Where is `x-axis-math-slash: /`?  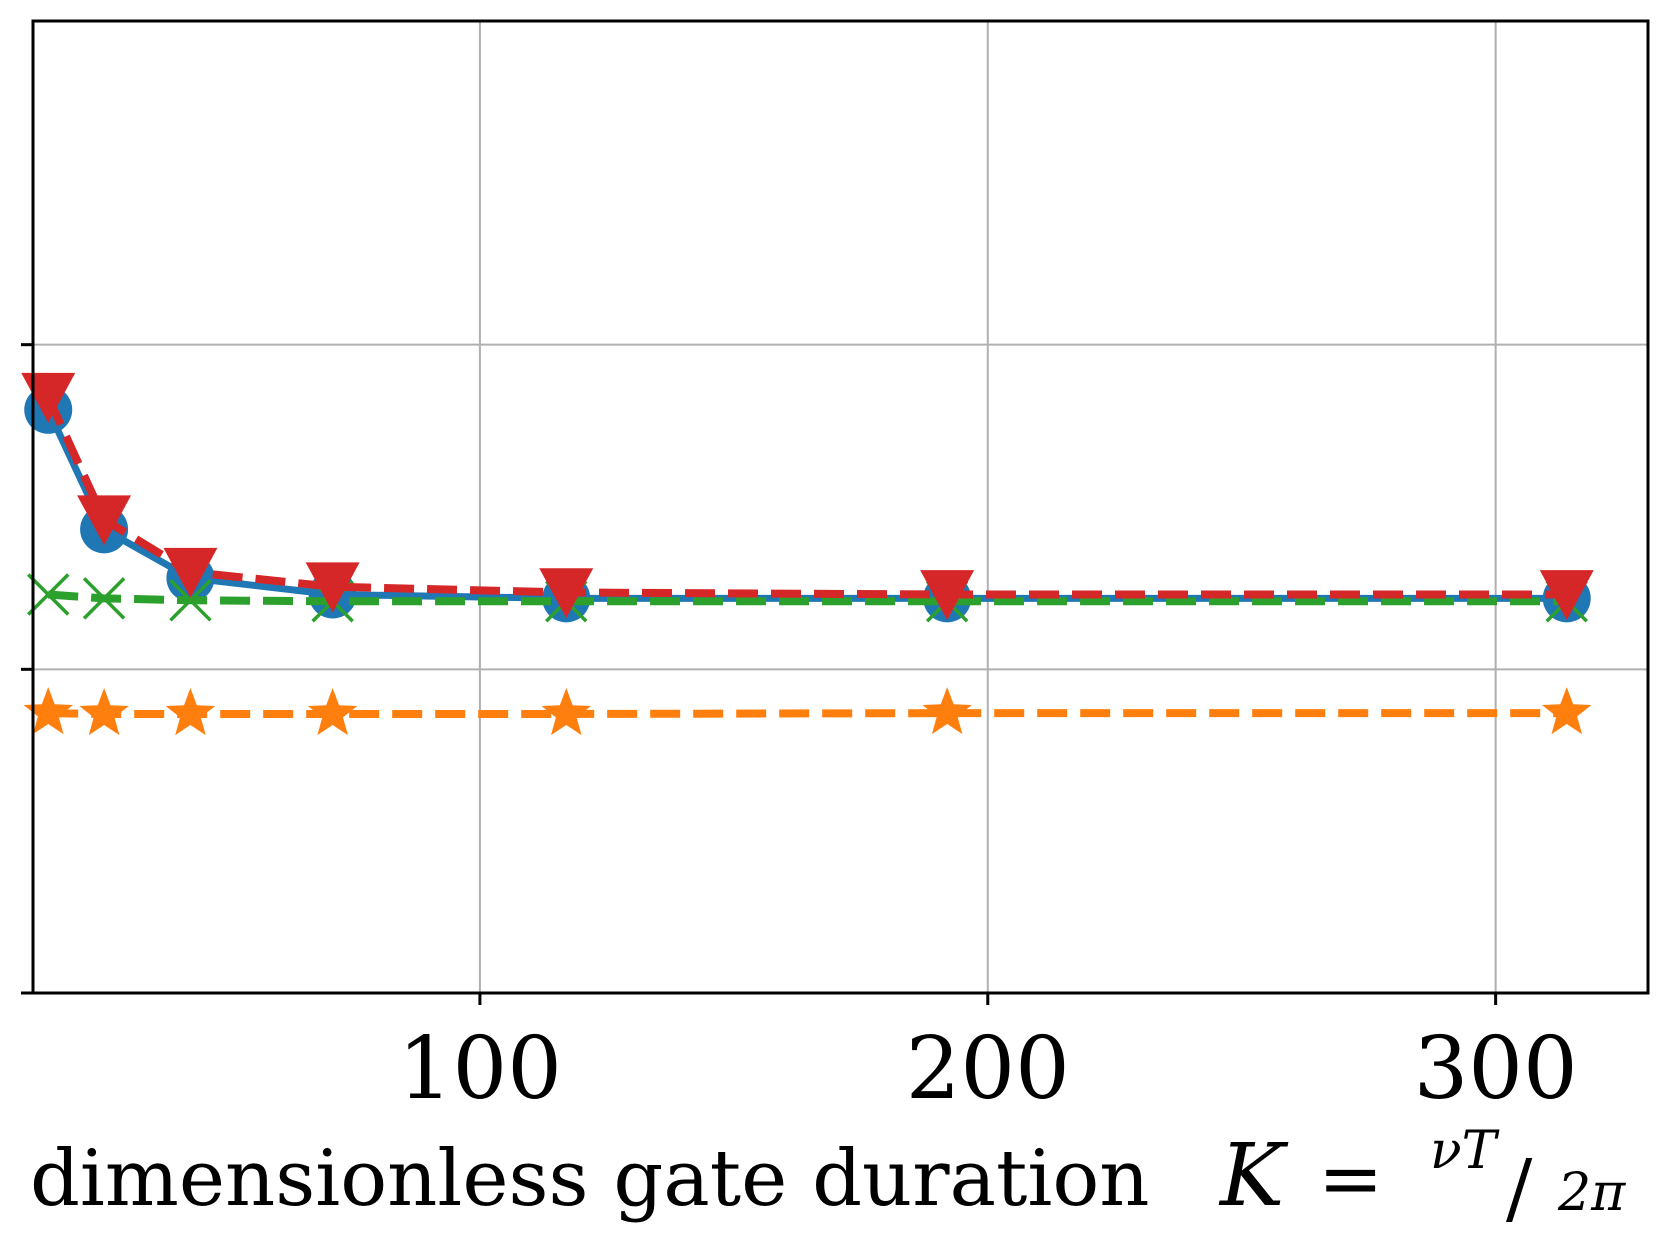 x-axis-math-slash: / is located at coordinates (1519, 1189).